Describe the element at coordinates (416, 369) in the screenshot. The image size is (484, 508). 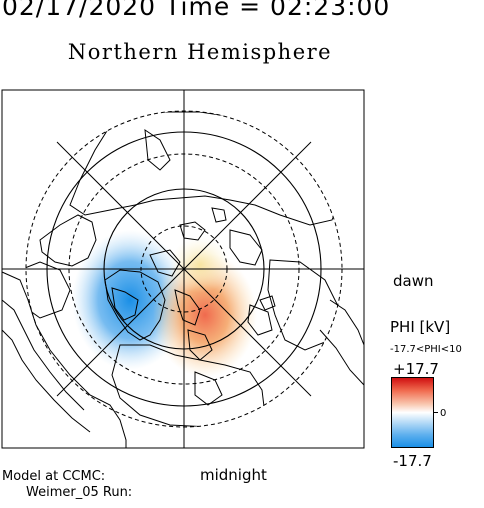
I see `colorbar-max-label: +17.7` at that location.